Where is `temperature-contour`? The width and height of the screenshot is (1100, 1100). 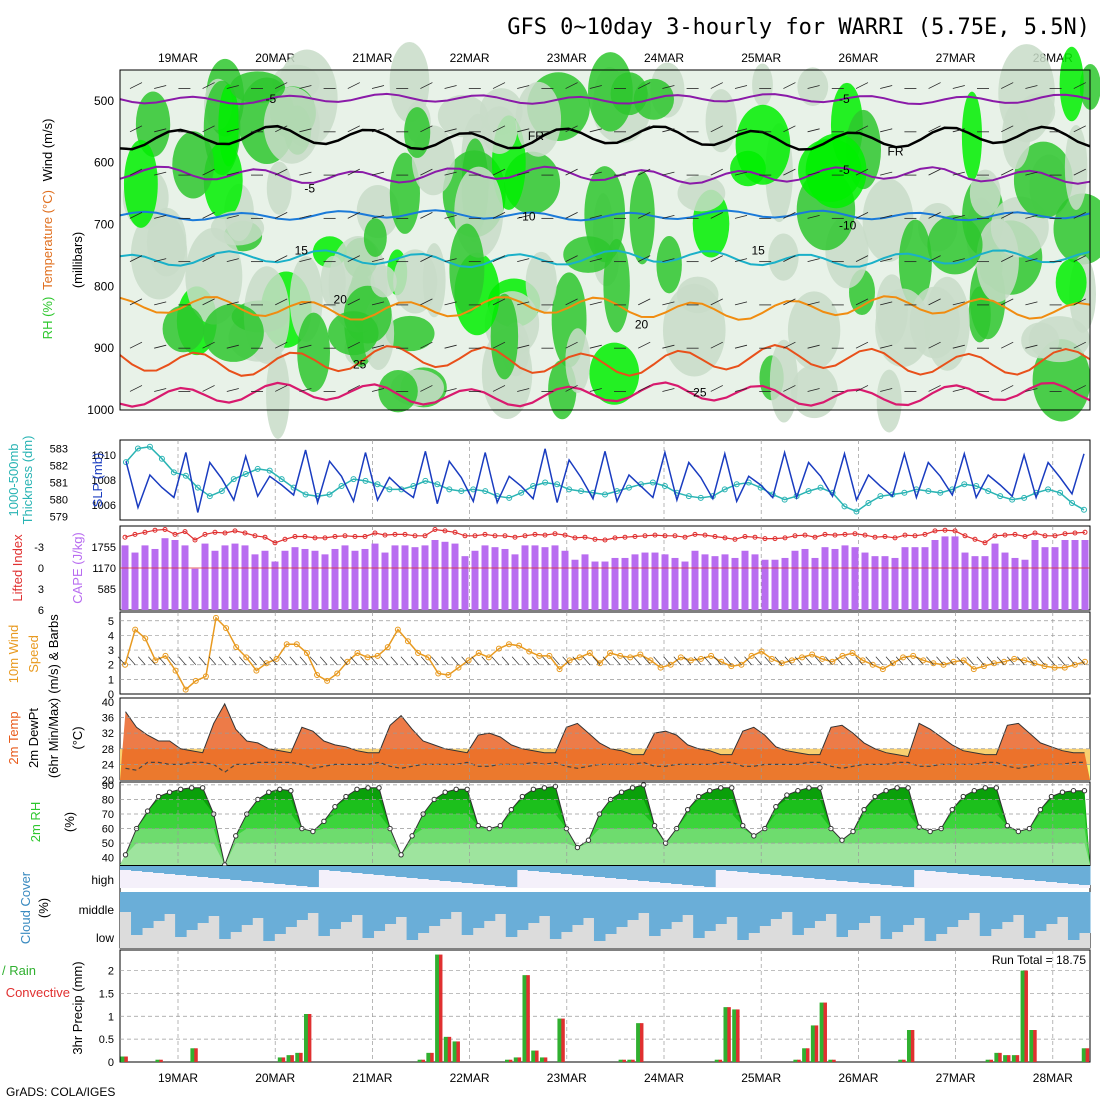
temperature-contour is located at coordinates (605, 259).